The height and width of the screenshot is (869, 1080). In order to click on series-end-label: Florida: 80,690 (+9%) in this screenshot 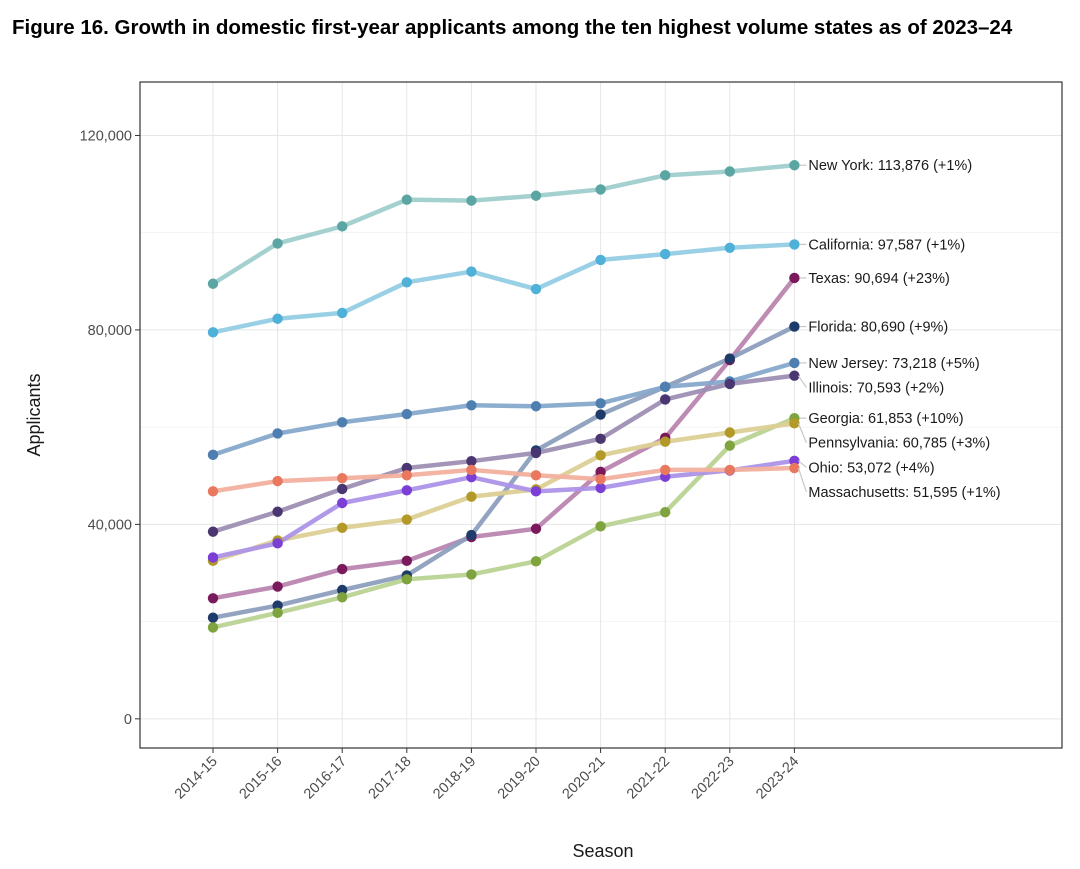, I will do `click(878, 328)`.